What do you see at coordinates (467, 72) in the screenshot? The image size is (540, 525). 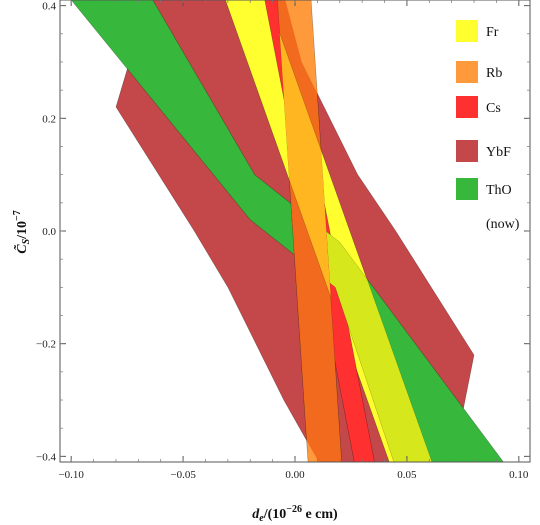 I see `legend-swatch-rb` at bounding box center [467, 72].